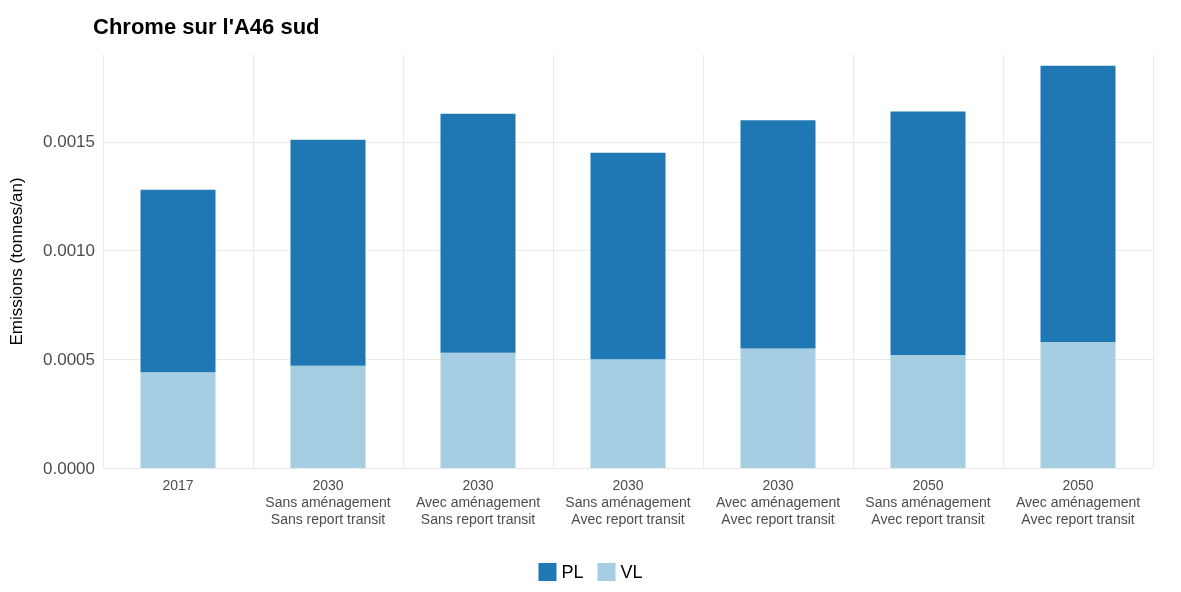 The width and height of the screenshot is (1181, 592). Describe the element at coordinates (206, 26) in the screenshot. I see `chart-title: Chrome sur l'A46 sud` at that location.